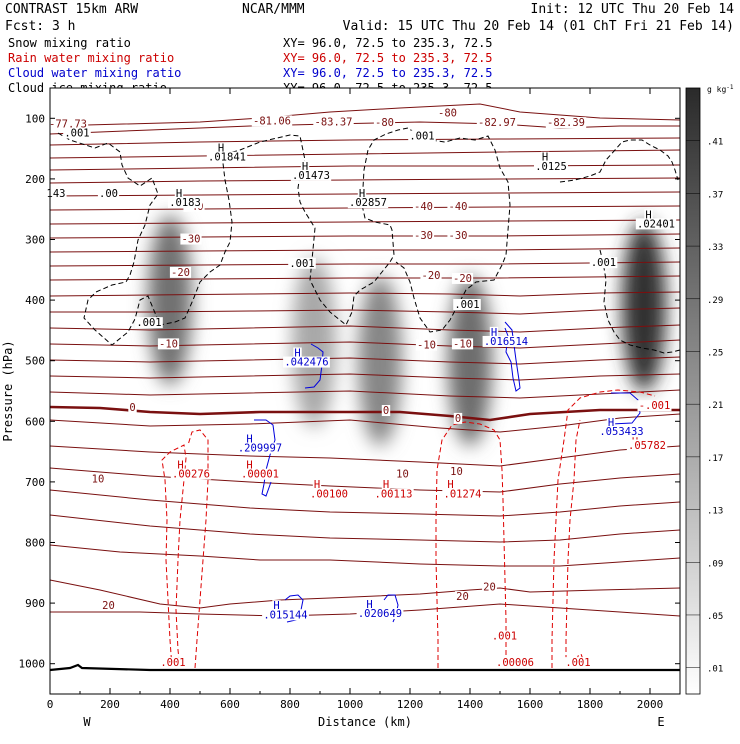 This screenshot has height=744, width=740. Describe the element at coordinates (69, 43) in the screenshot. I see `legend-label: Snow mixing ratio` at that location.